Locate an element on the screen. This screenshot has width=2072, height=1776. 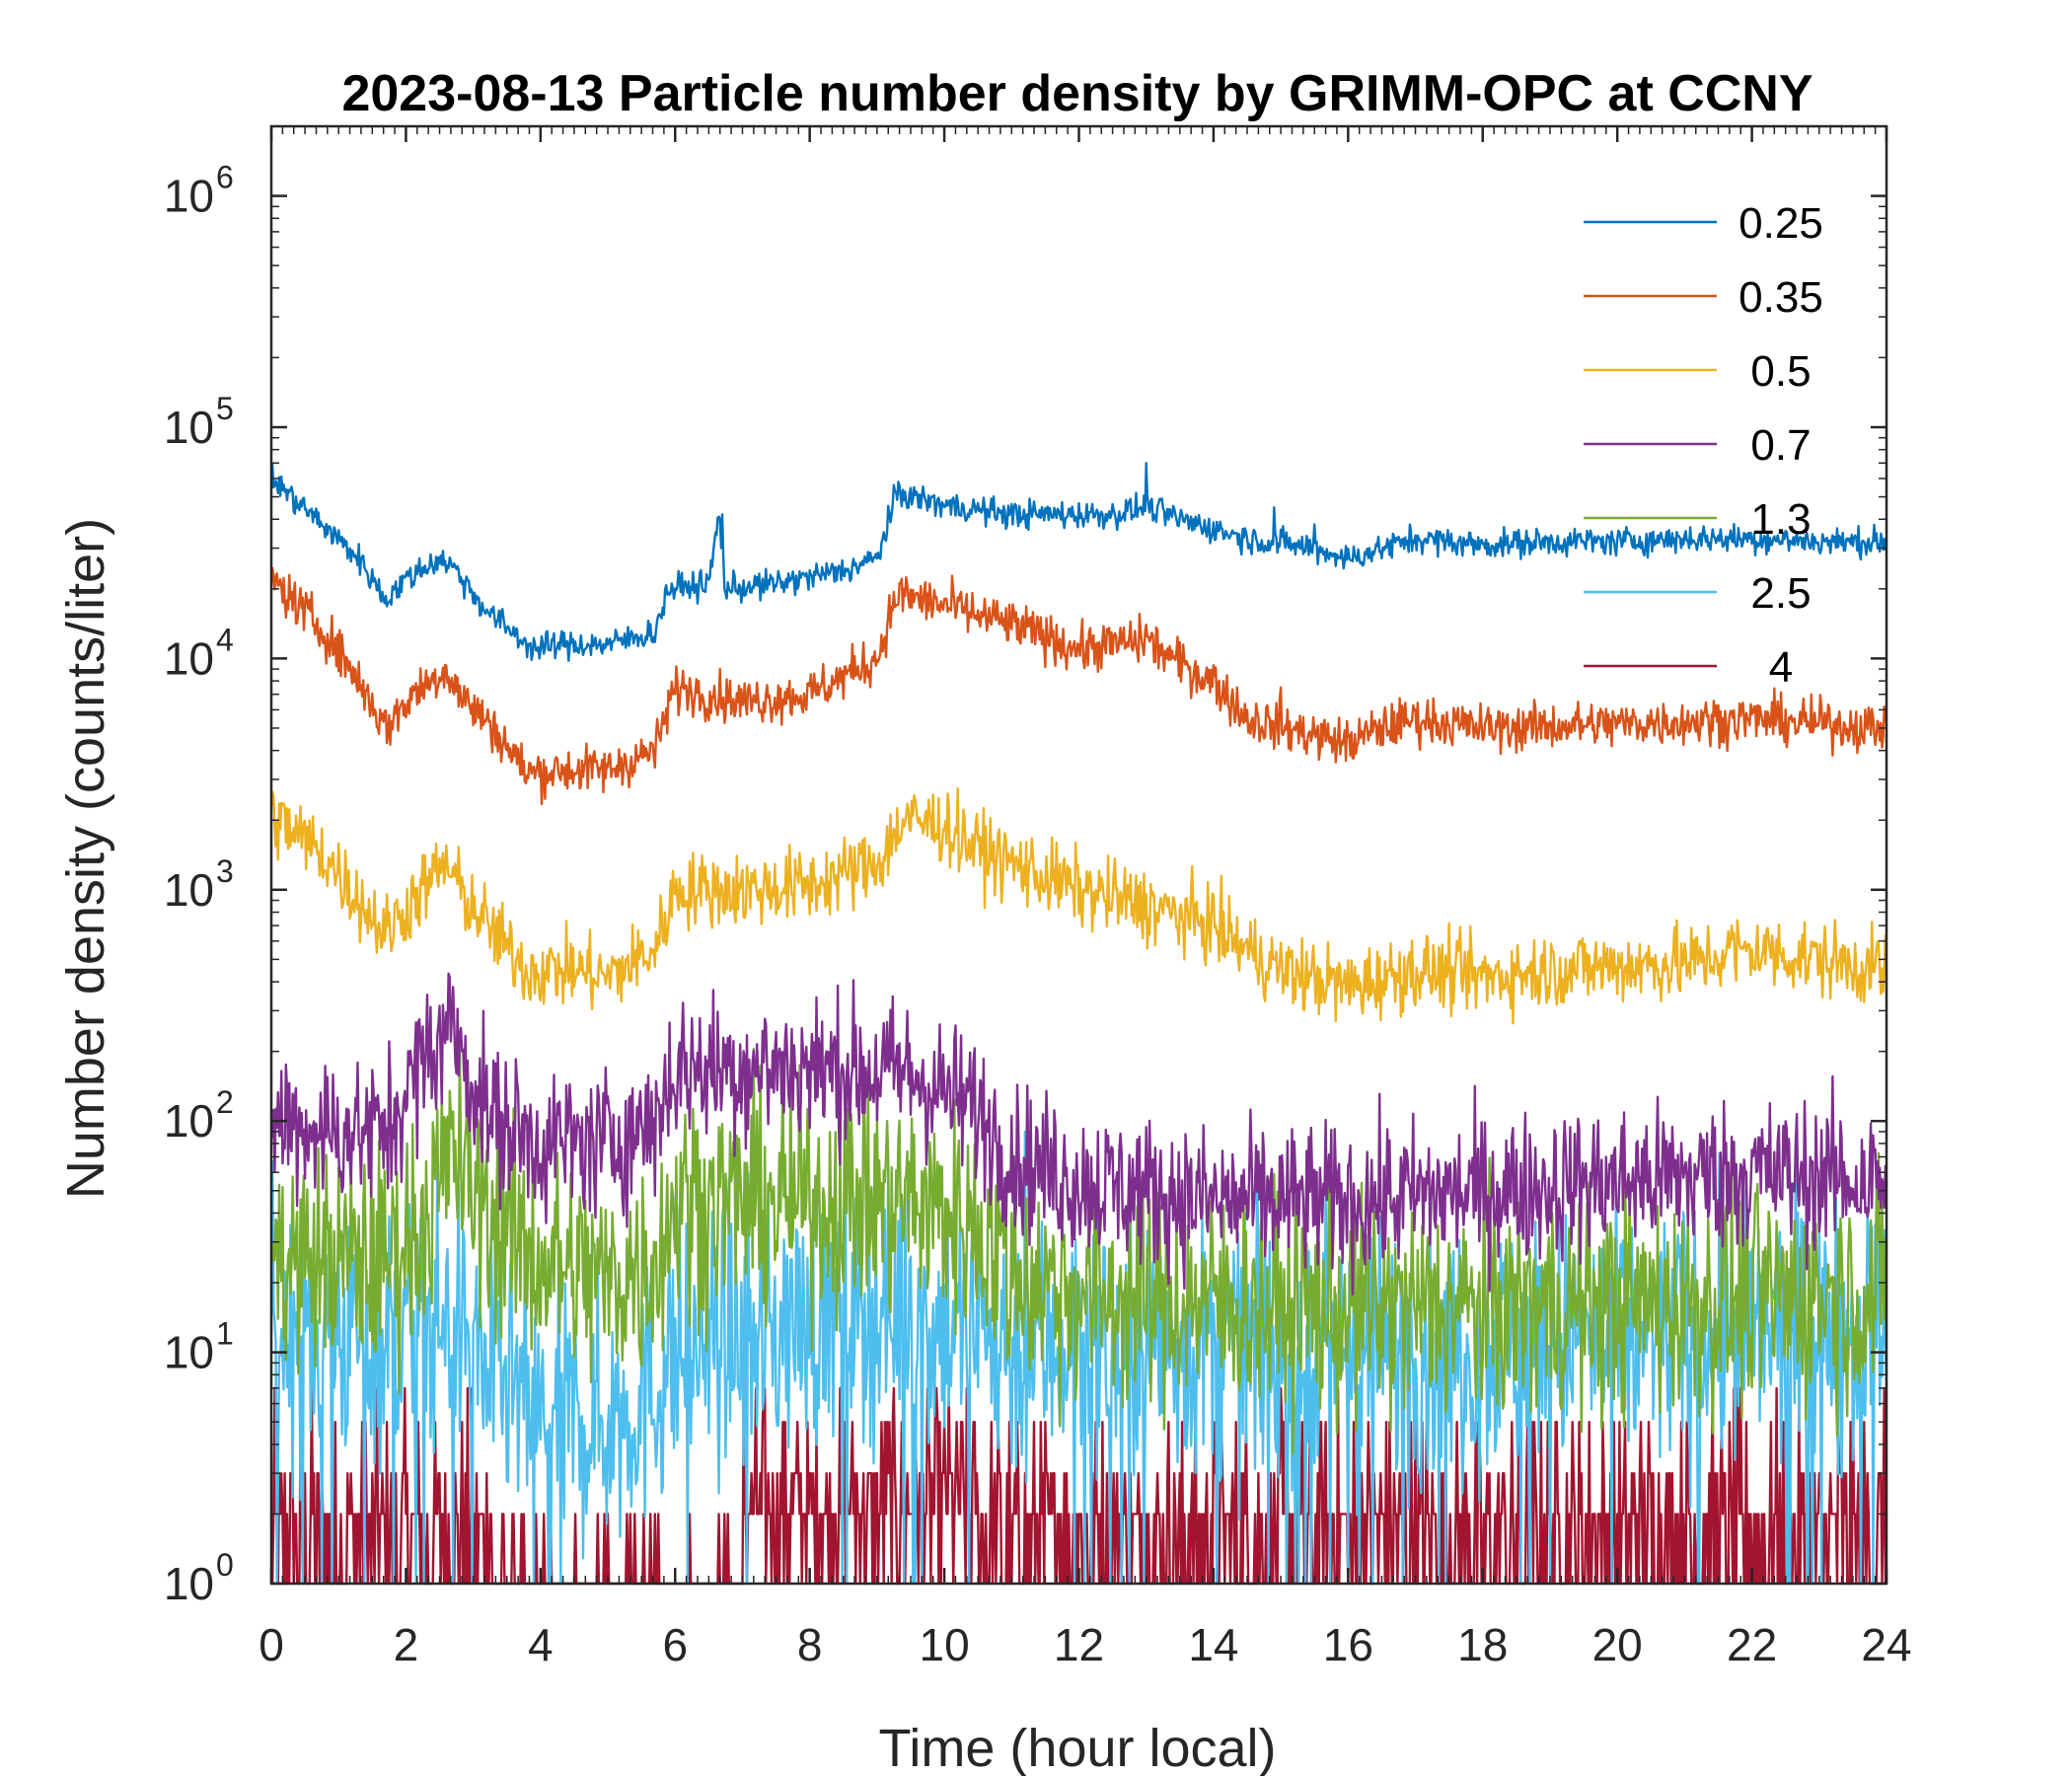
legend-item-2-5: 2.5 is located at coordinates (1698, 594).